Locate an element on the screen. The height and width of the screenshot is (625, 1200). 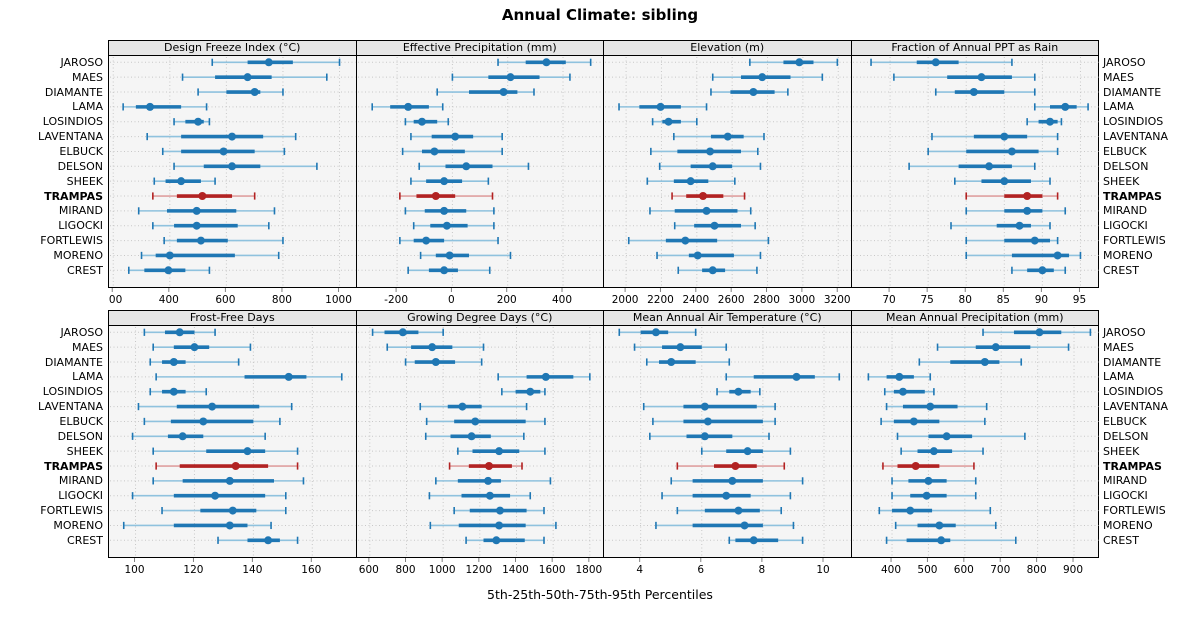
plot-area-design-freeze-index-c is located at coordinates (233, 171).